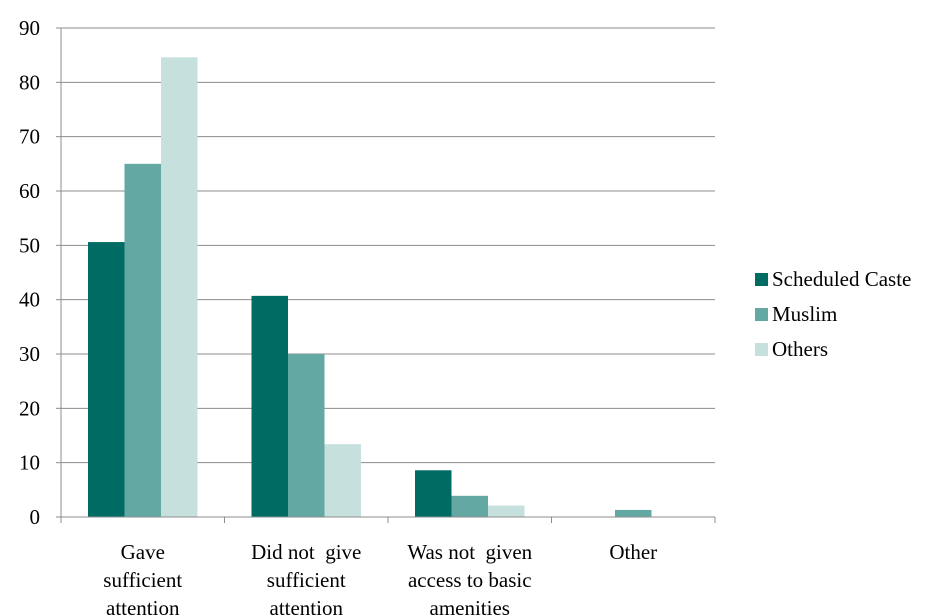 Image resolution: width=952 pixels, height=616 pixels. Describe the element at coordinates (842, 279) in the screenshot. I see `legend-label-scheduled-caste: Scheduled Caste` at that location.